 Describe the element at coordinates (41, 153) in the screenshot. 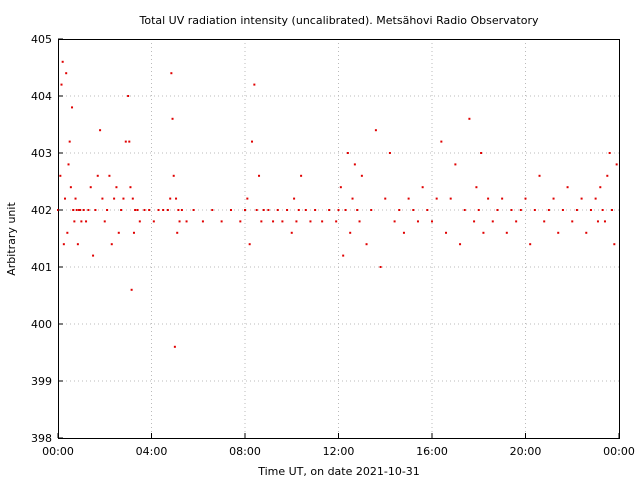

I see `y-tick-label: 403` at that location.